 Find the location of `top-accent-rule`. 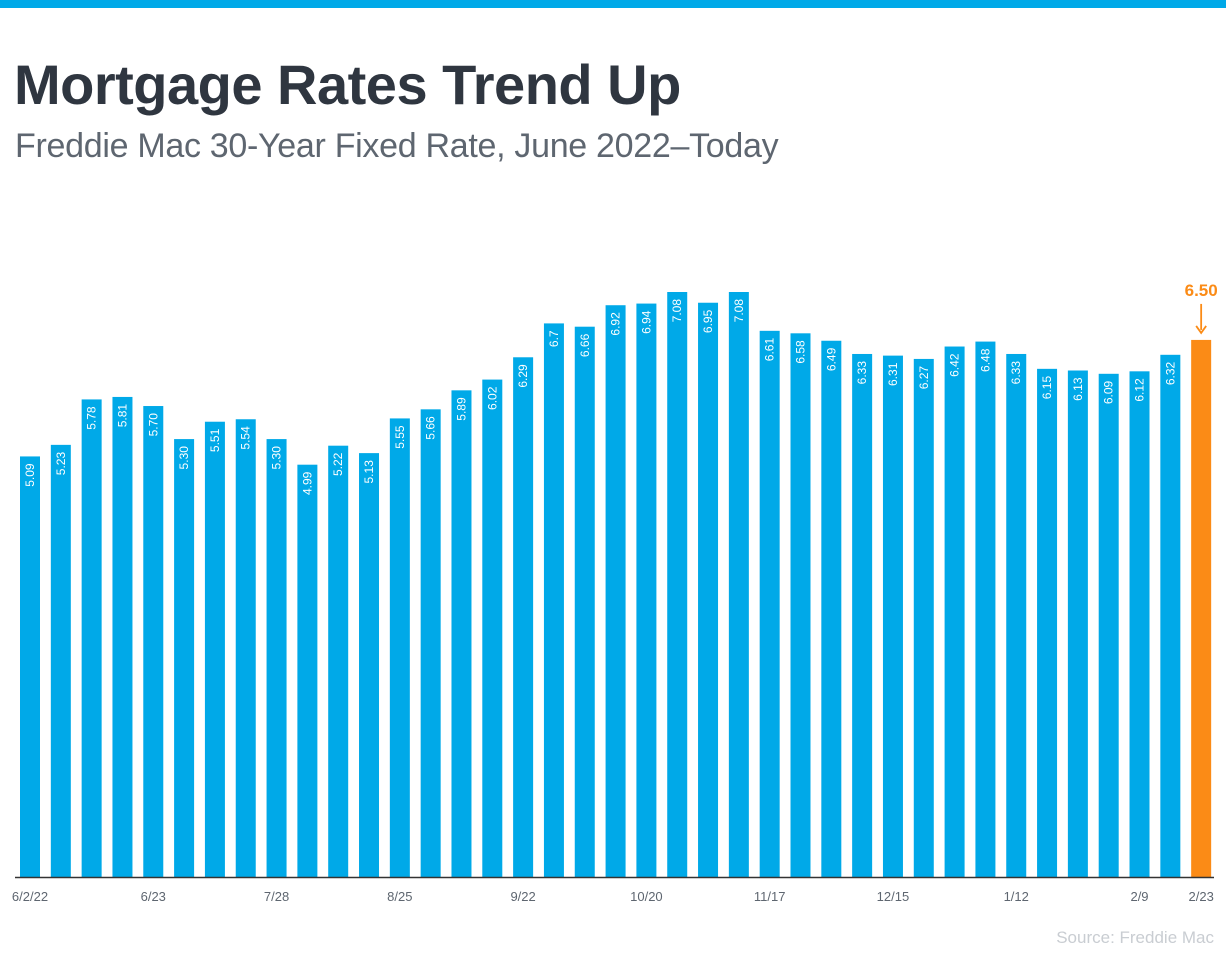

top-accent-rule is located at coordinates (613, 4).